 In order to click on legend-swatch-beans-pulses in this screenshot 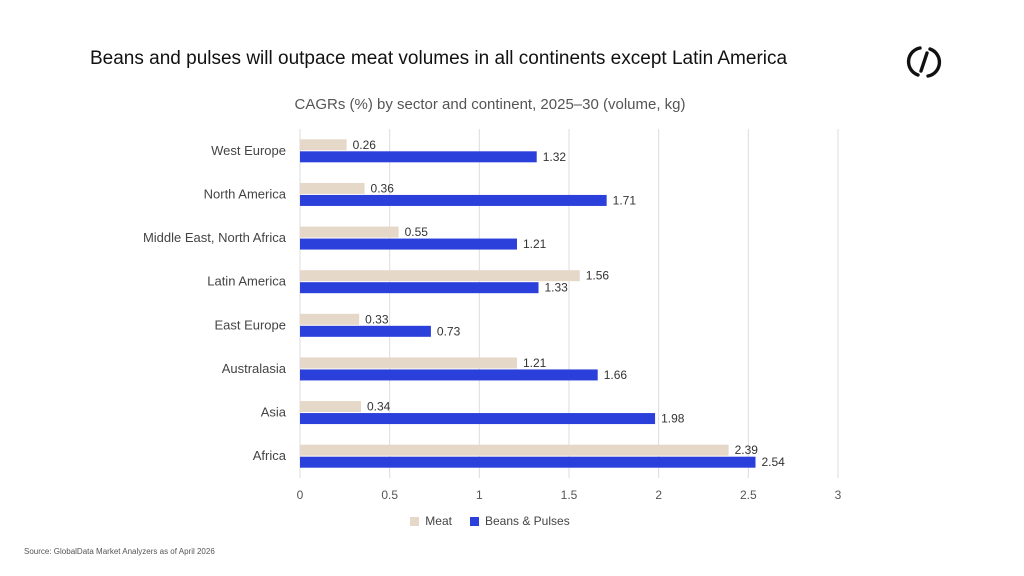, I will do `click(474, 521)`.